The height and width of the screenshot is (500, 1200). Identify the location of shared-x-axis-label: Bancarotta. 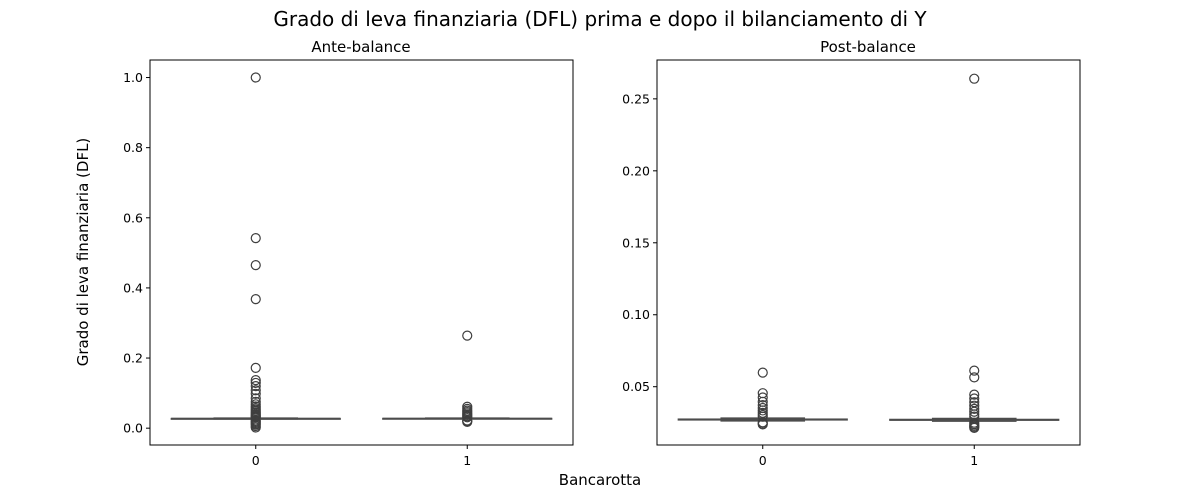
(600, 480).